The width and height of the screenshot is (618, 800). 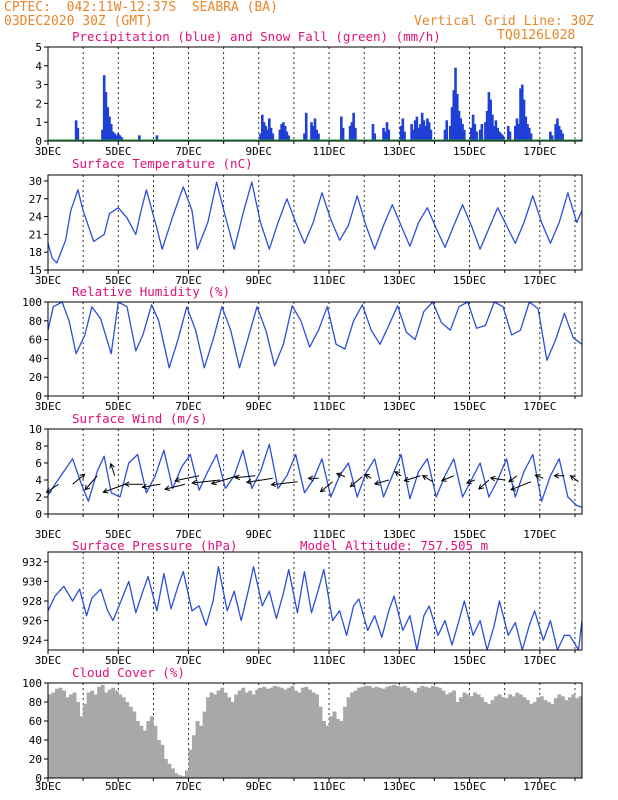 I want to click on y-tick-label: 2, so click(x=38, y=103).